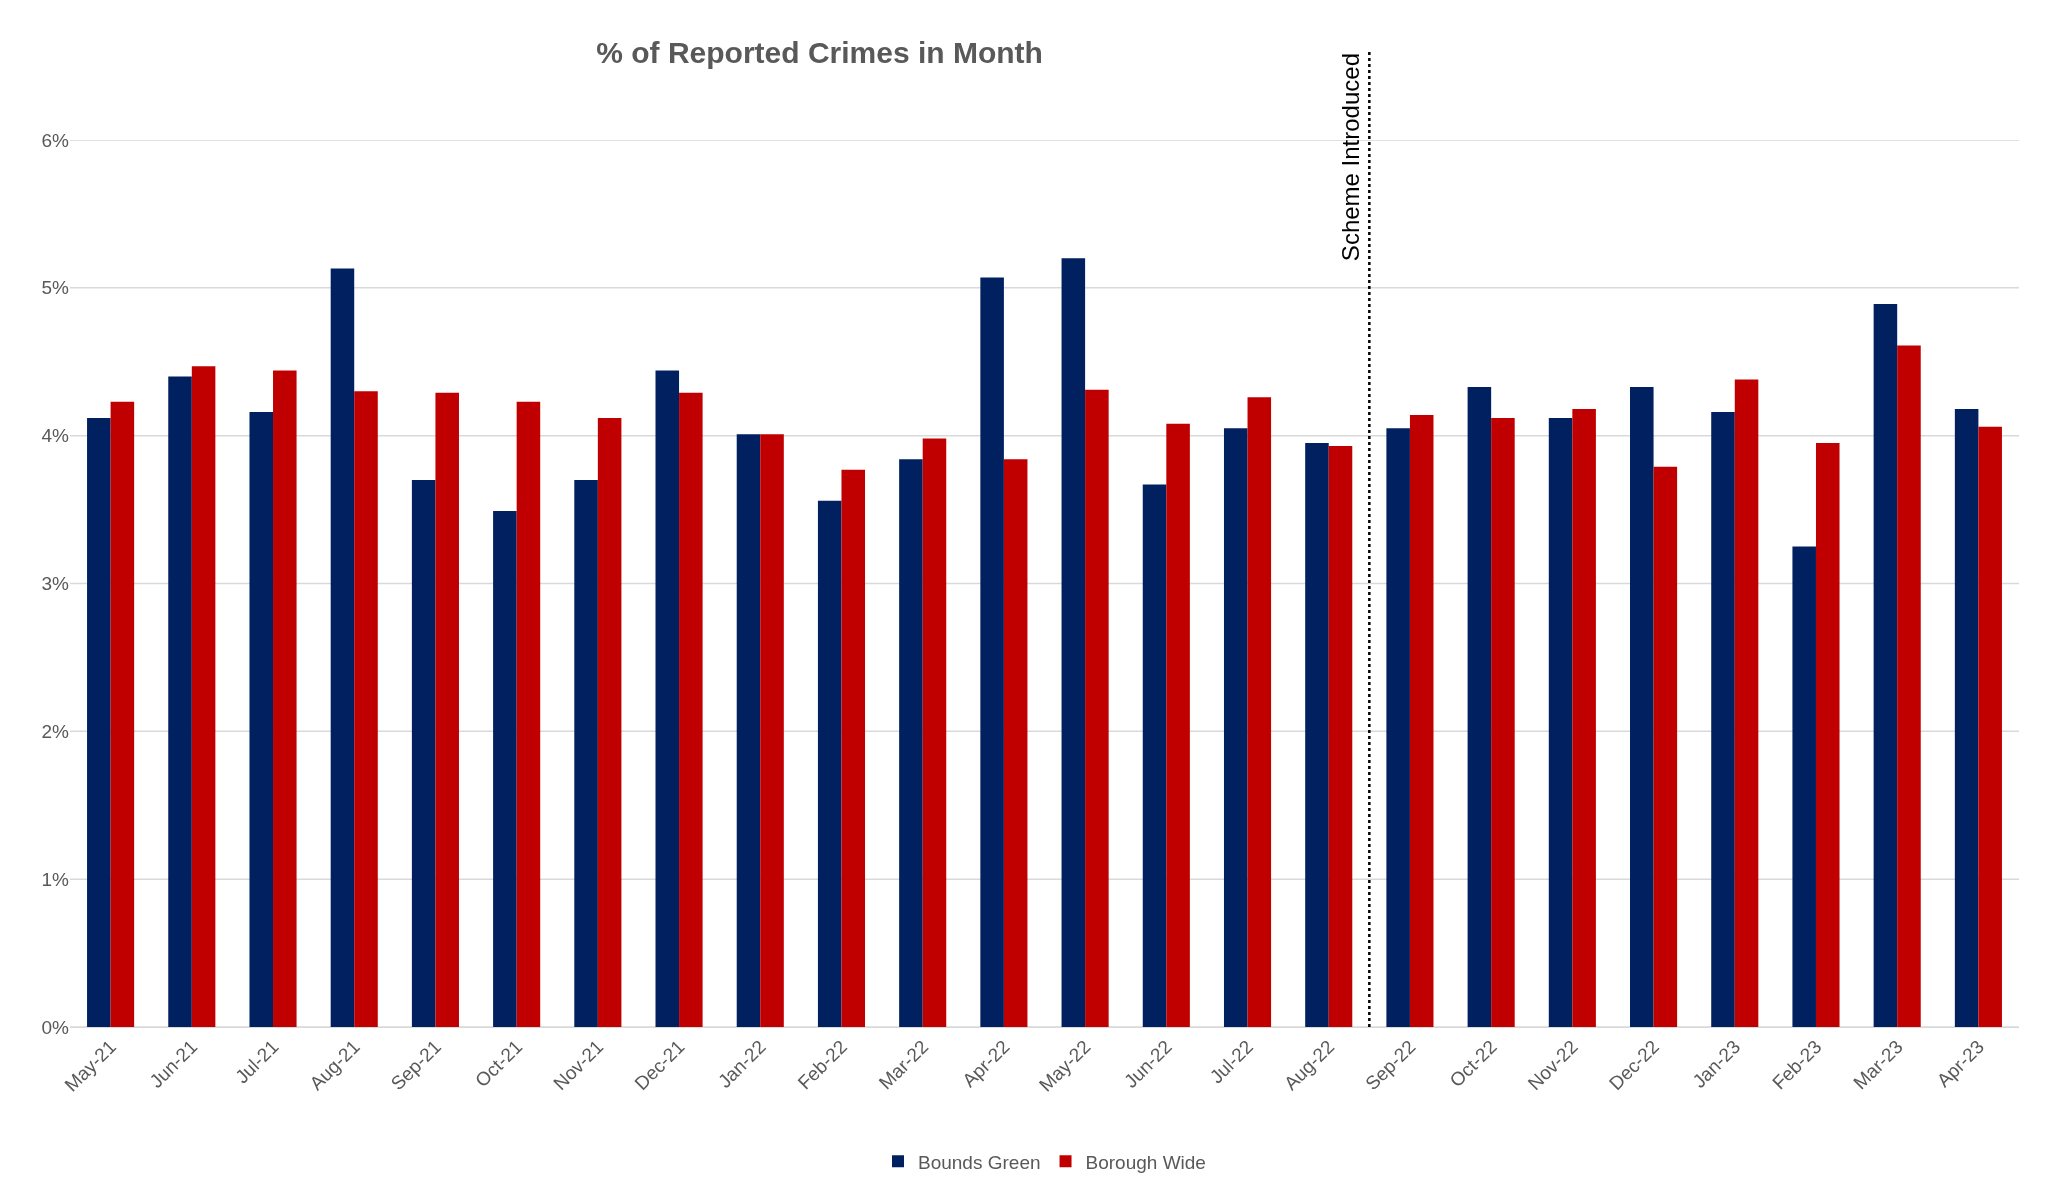  Describe the element at coordinates (1145, 1162) in the screenshot. I see `legend-label: Borough Wide` at that location.